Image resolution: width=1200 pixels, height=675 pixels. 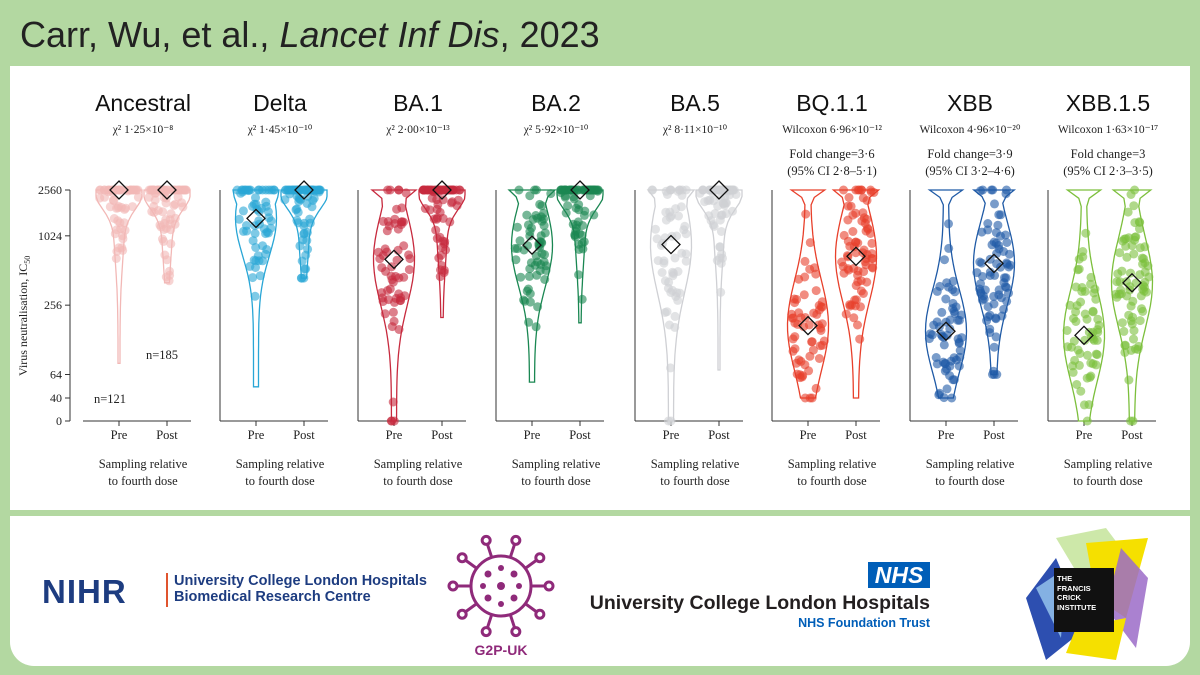 What do you see at coordinates (501, 598) in the screenshot?
I see `g2p-logo: G2P-UK` at bounding box center [501, 598].